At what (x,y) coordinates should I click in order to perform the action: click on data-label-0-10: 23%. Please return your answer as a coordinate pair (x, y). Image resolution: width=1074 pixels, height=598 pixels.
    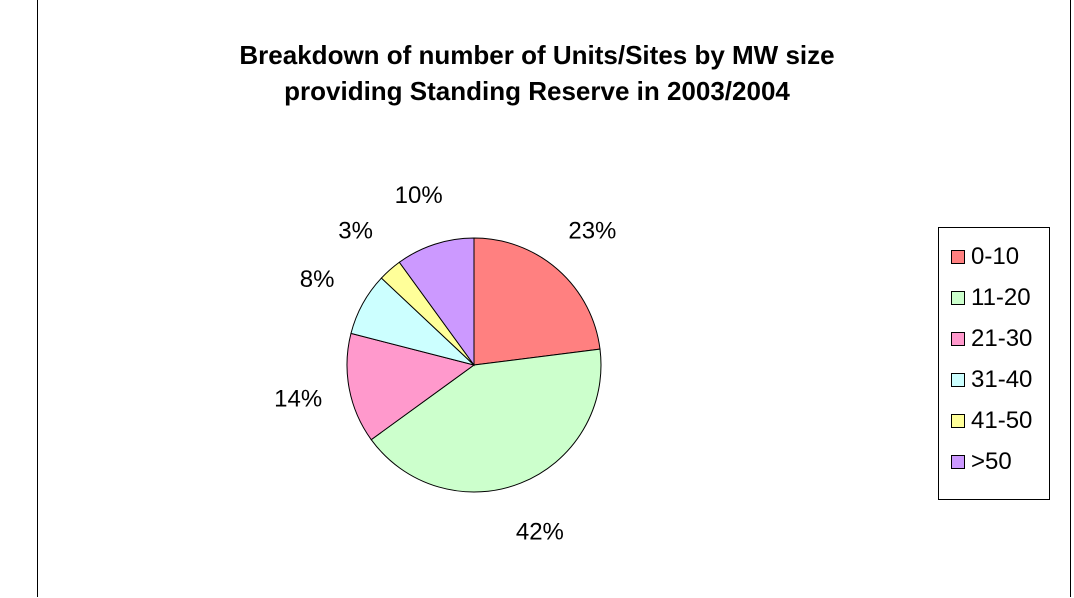
    Looking at the image, I should click on (592, 231).